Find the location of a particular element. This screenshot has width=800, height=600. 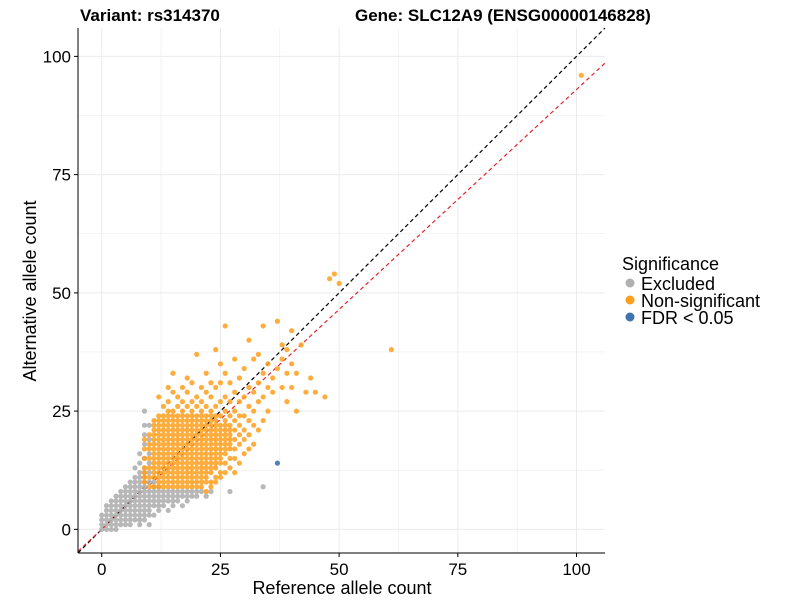

legend-label-fdr: FDR < 0.05 is located at coordinates (687, 318).